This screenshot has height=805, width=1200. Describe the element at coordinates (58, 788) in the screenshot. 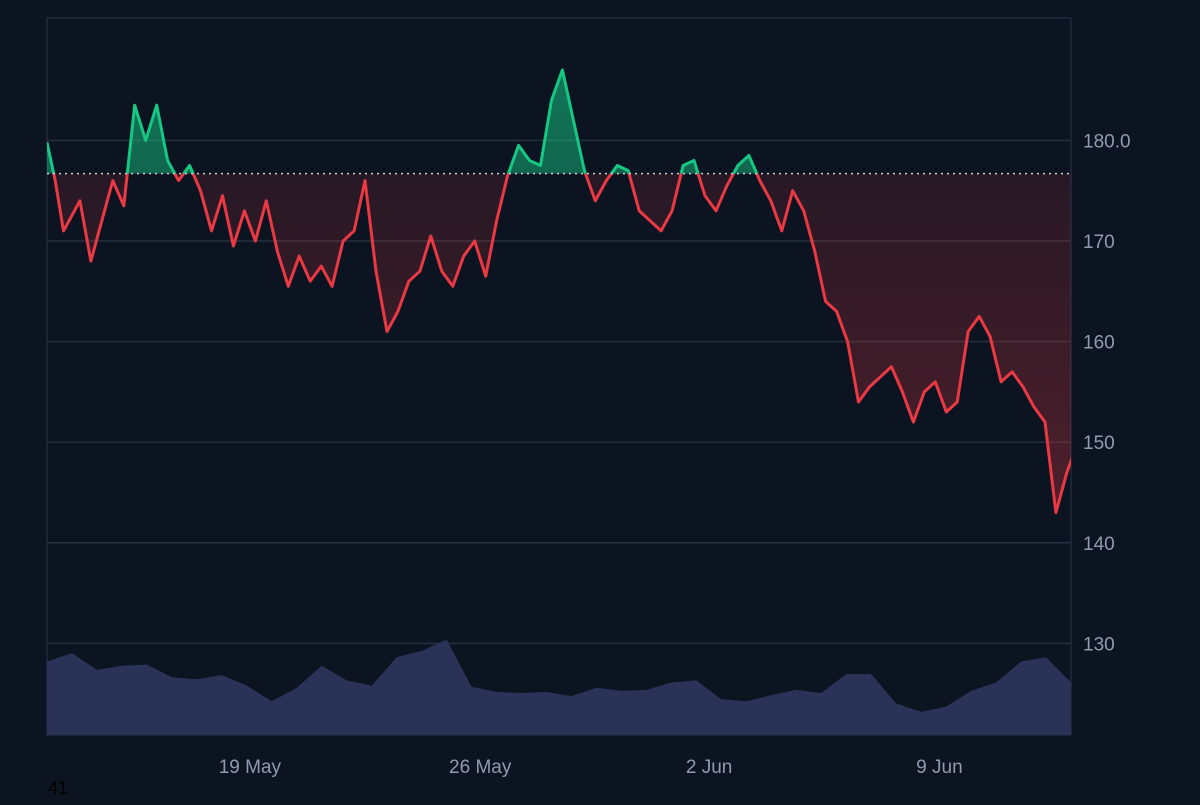

I see `corner-label: 41` at that location.